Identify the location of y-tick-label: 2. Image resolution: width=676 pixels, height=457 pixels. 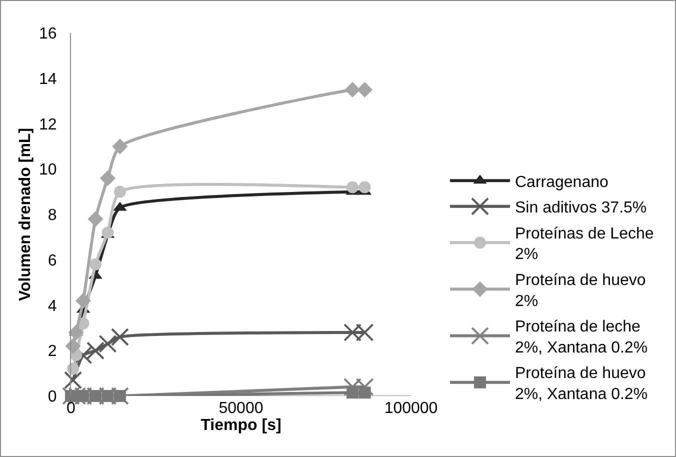
(52, 351).